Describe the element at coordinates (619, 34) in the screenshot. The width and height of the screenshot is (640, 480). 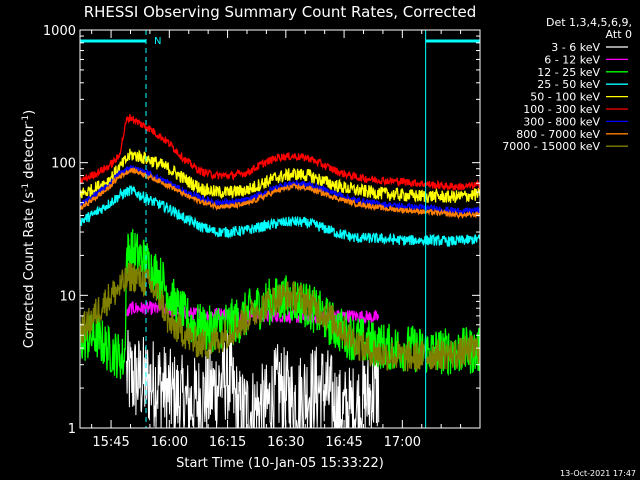
I see `legend-header-attenuator: Att 0` at that location.